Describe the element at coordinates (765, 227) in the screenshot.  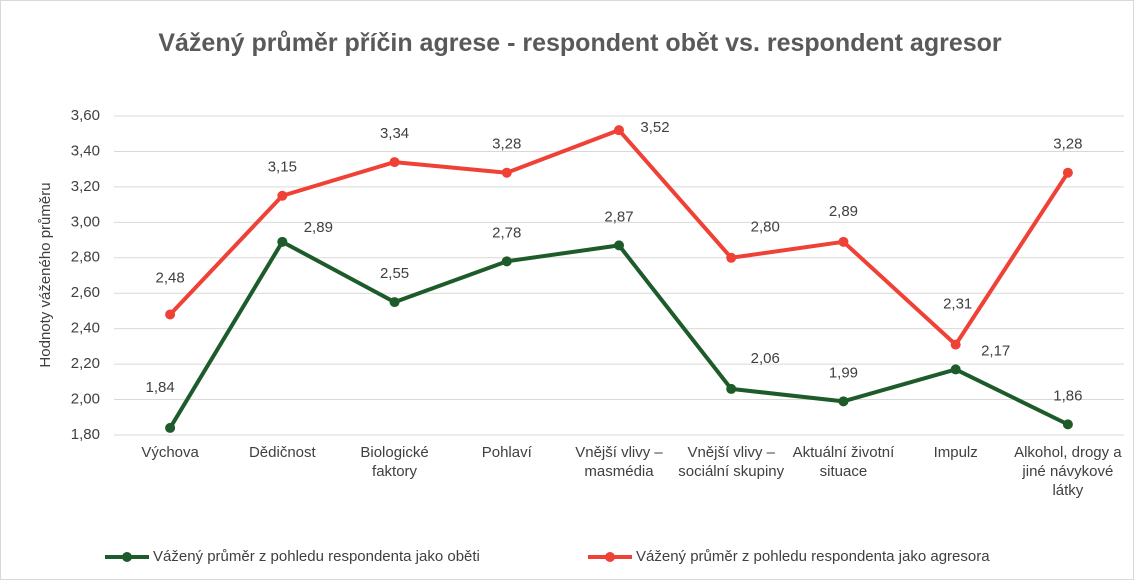
I see `data-label: 2,80` at that location.